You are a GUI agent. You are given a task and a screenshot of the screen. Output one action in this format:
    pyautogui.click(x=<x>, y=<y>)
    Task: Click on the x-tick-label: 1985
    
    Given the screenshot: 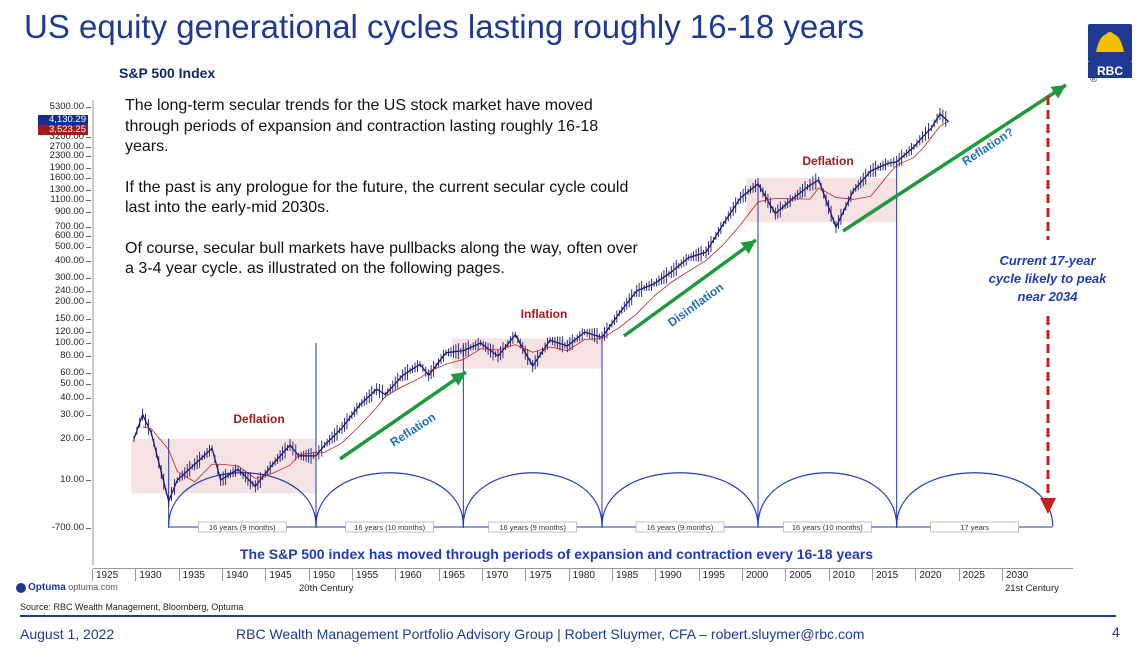 What is the action you would take?
    pyautogui.click(x=627, y=575)
    